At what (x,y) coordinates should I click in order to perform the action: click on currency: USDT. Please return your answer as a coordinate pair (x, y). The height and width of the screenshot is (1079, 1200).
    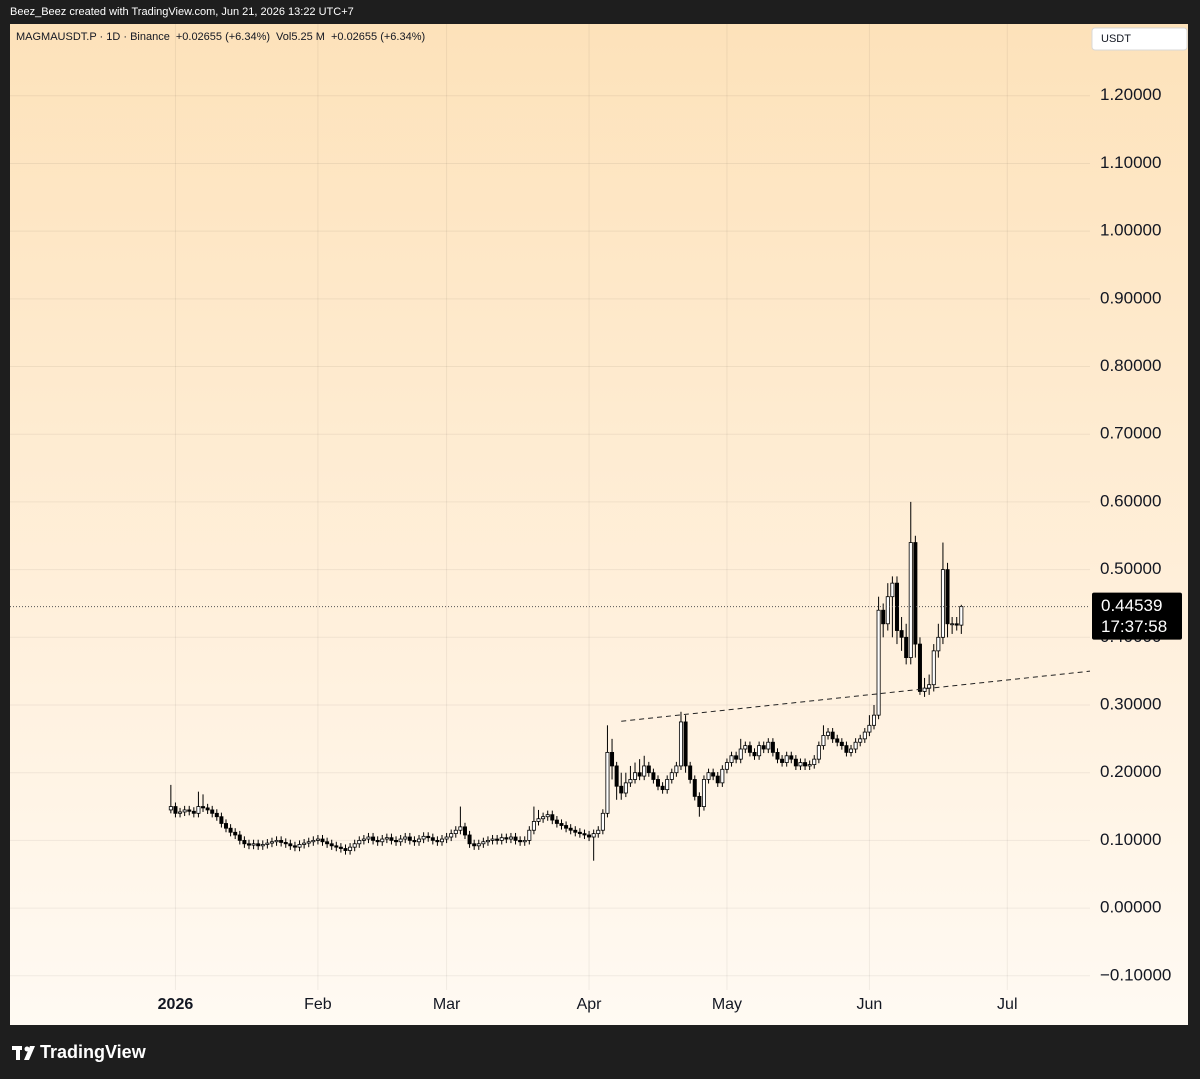
    Looking at the image, I should click on (1116, 39).